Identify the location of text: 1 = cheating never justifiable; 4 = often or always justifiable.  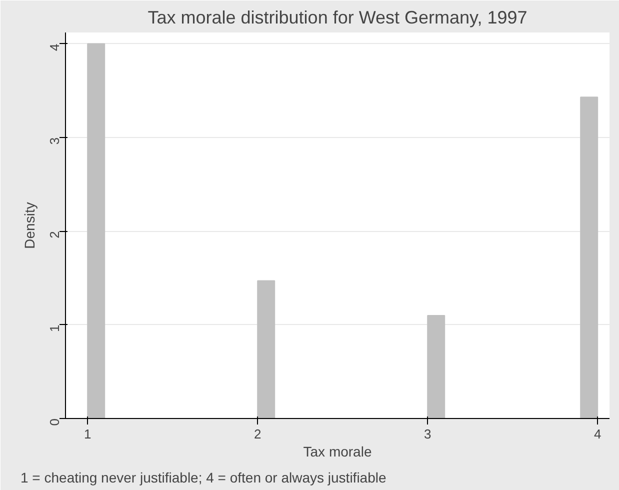
(203, 478).